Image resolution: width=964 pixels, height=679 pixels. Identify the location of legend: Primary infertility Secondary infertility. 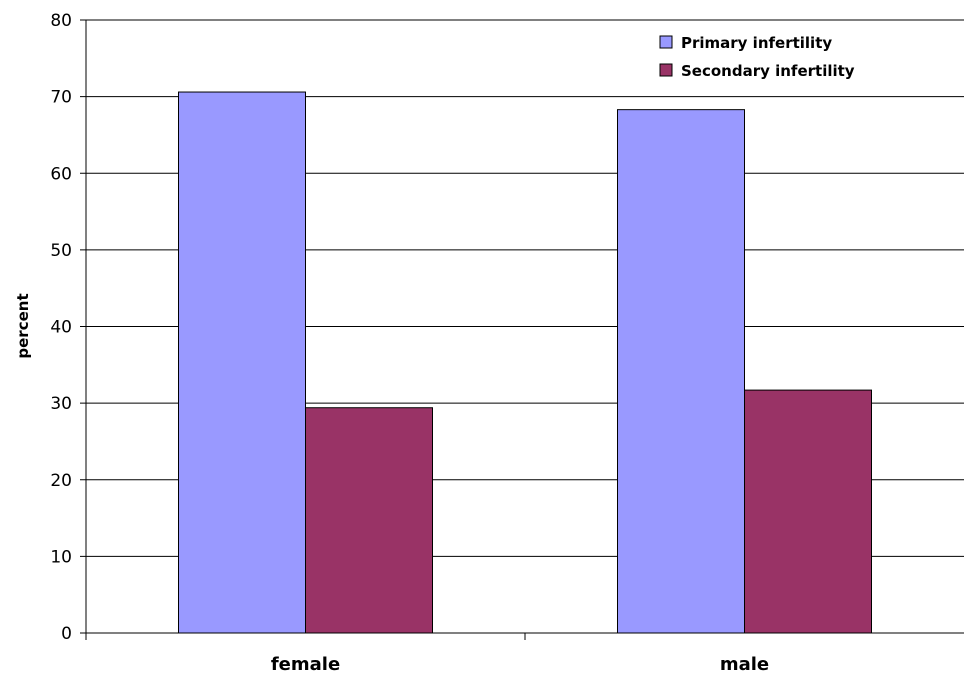
(757, 57).